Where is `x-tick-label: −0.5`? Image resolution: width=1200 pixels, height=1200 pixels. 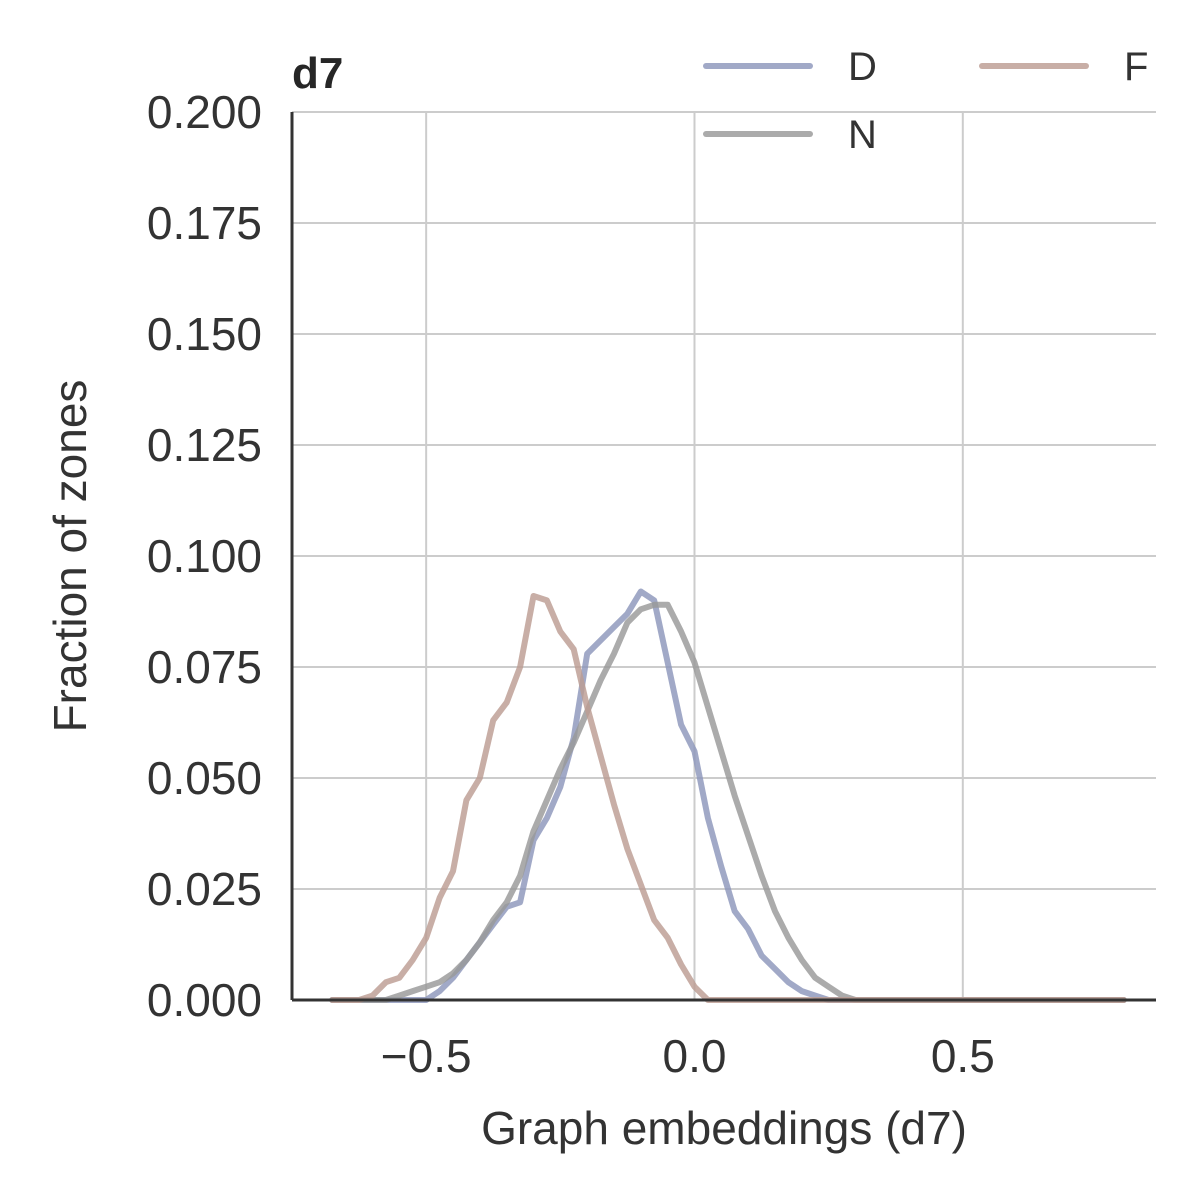 x-tick-label: −0.5 is located at coordinates (426, 1056).